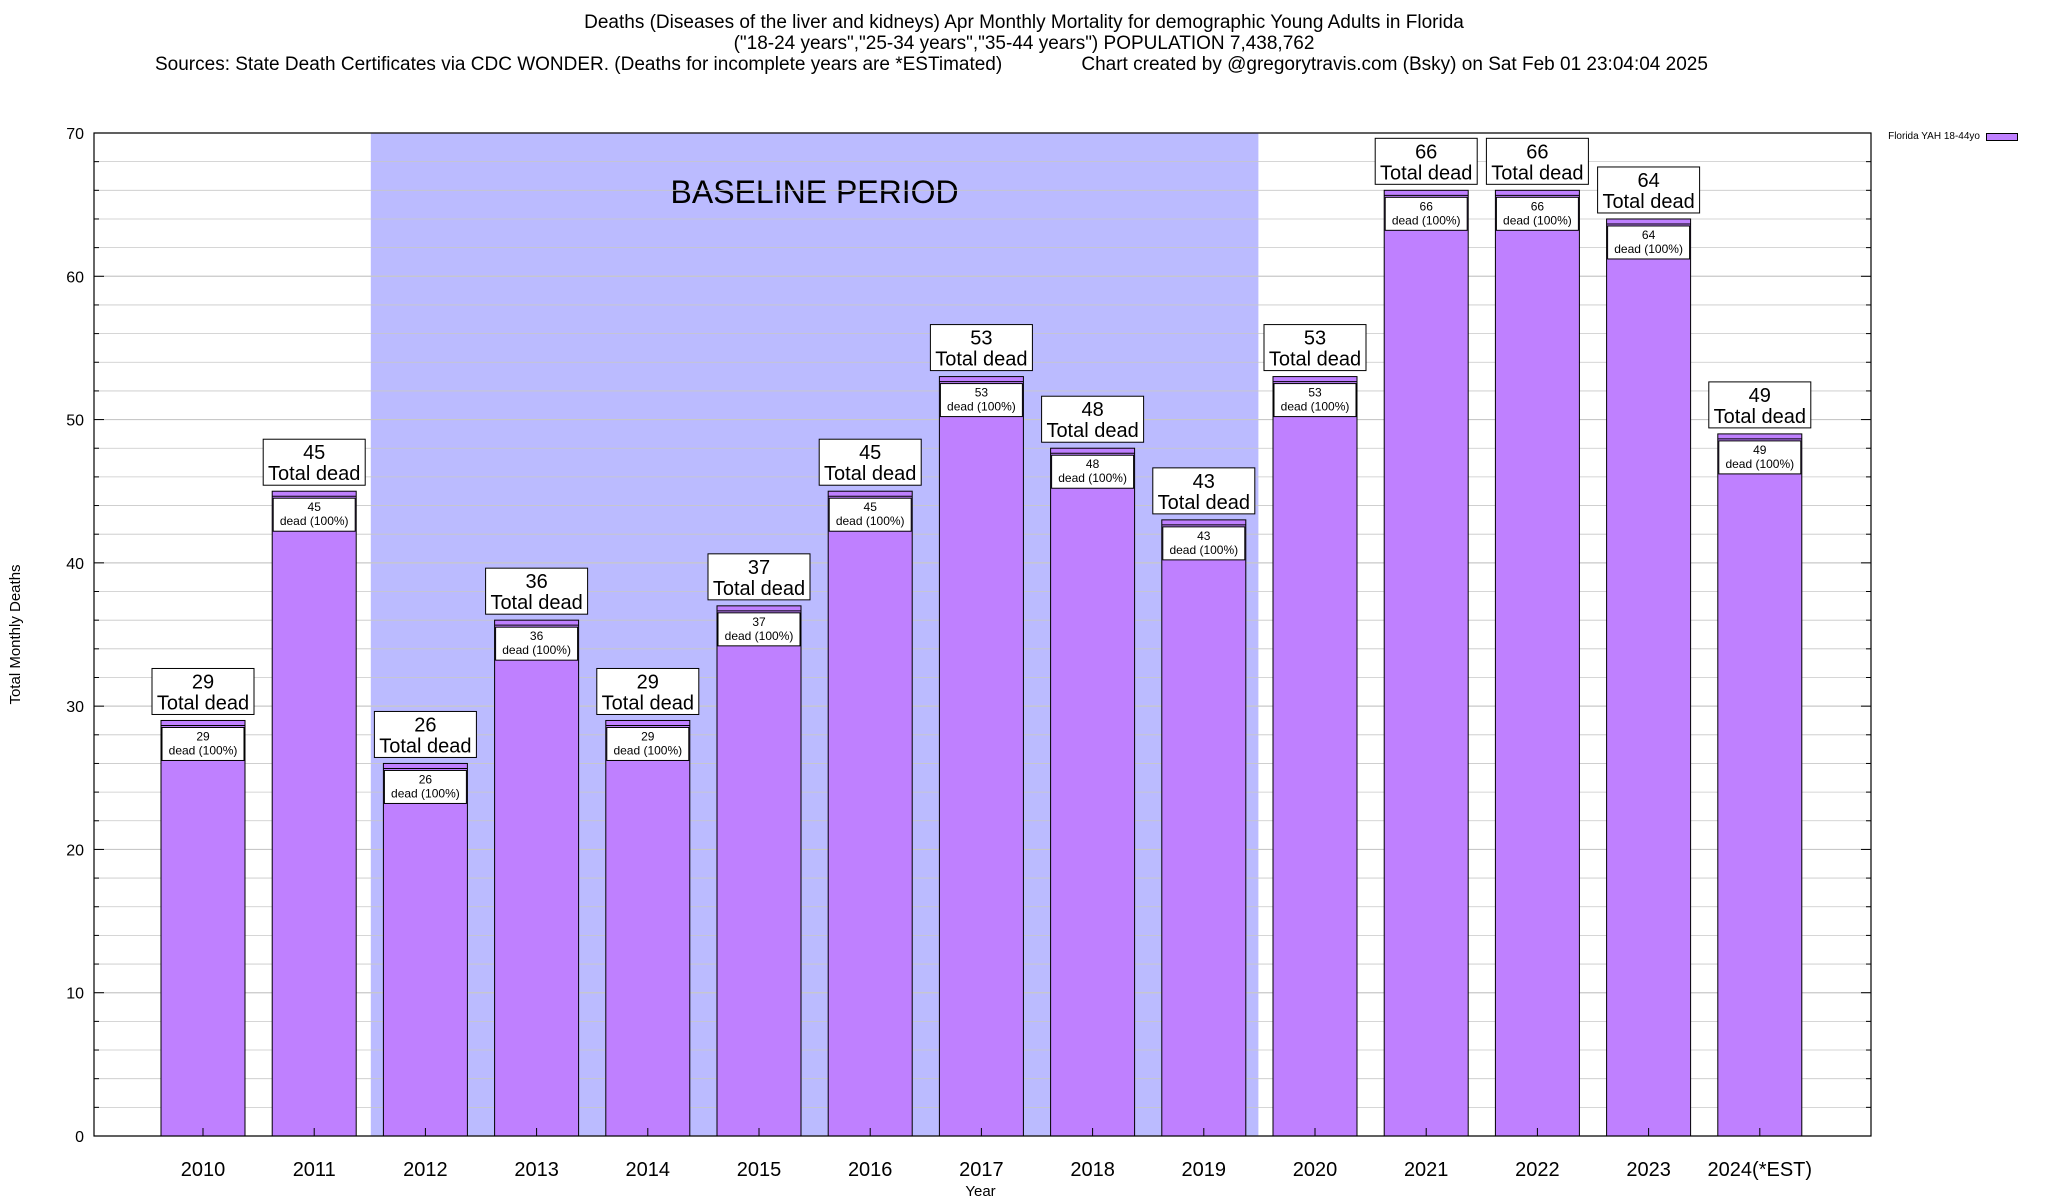 This screenshot has width=2048, height=1200. I want to click on top-label-value: 66, so click(1426, 152).